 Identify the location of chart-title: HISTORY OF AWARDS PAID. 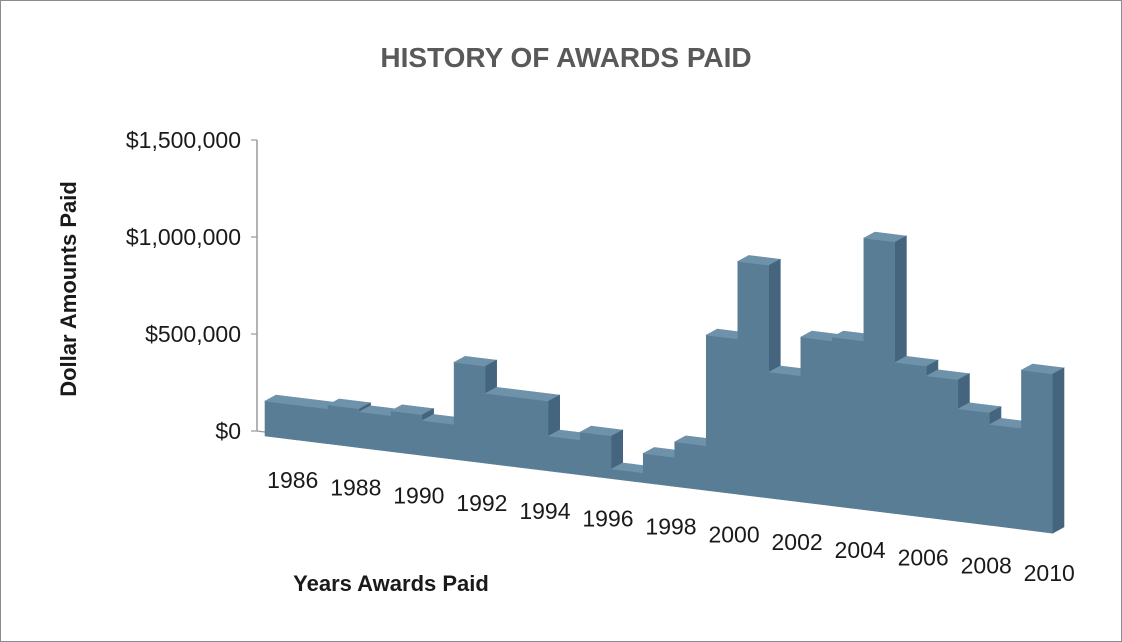
(565, 57).